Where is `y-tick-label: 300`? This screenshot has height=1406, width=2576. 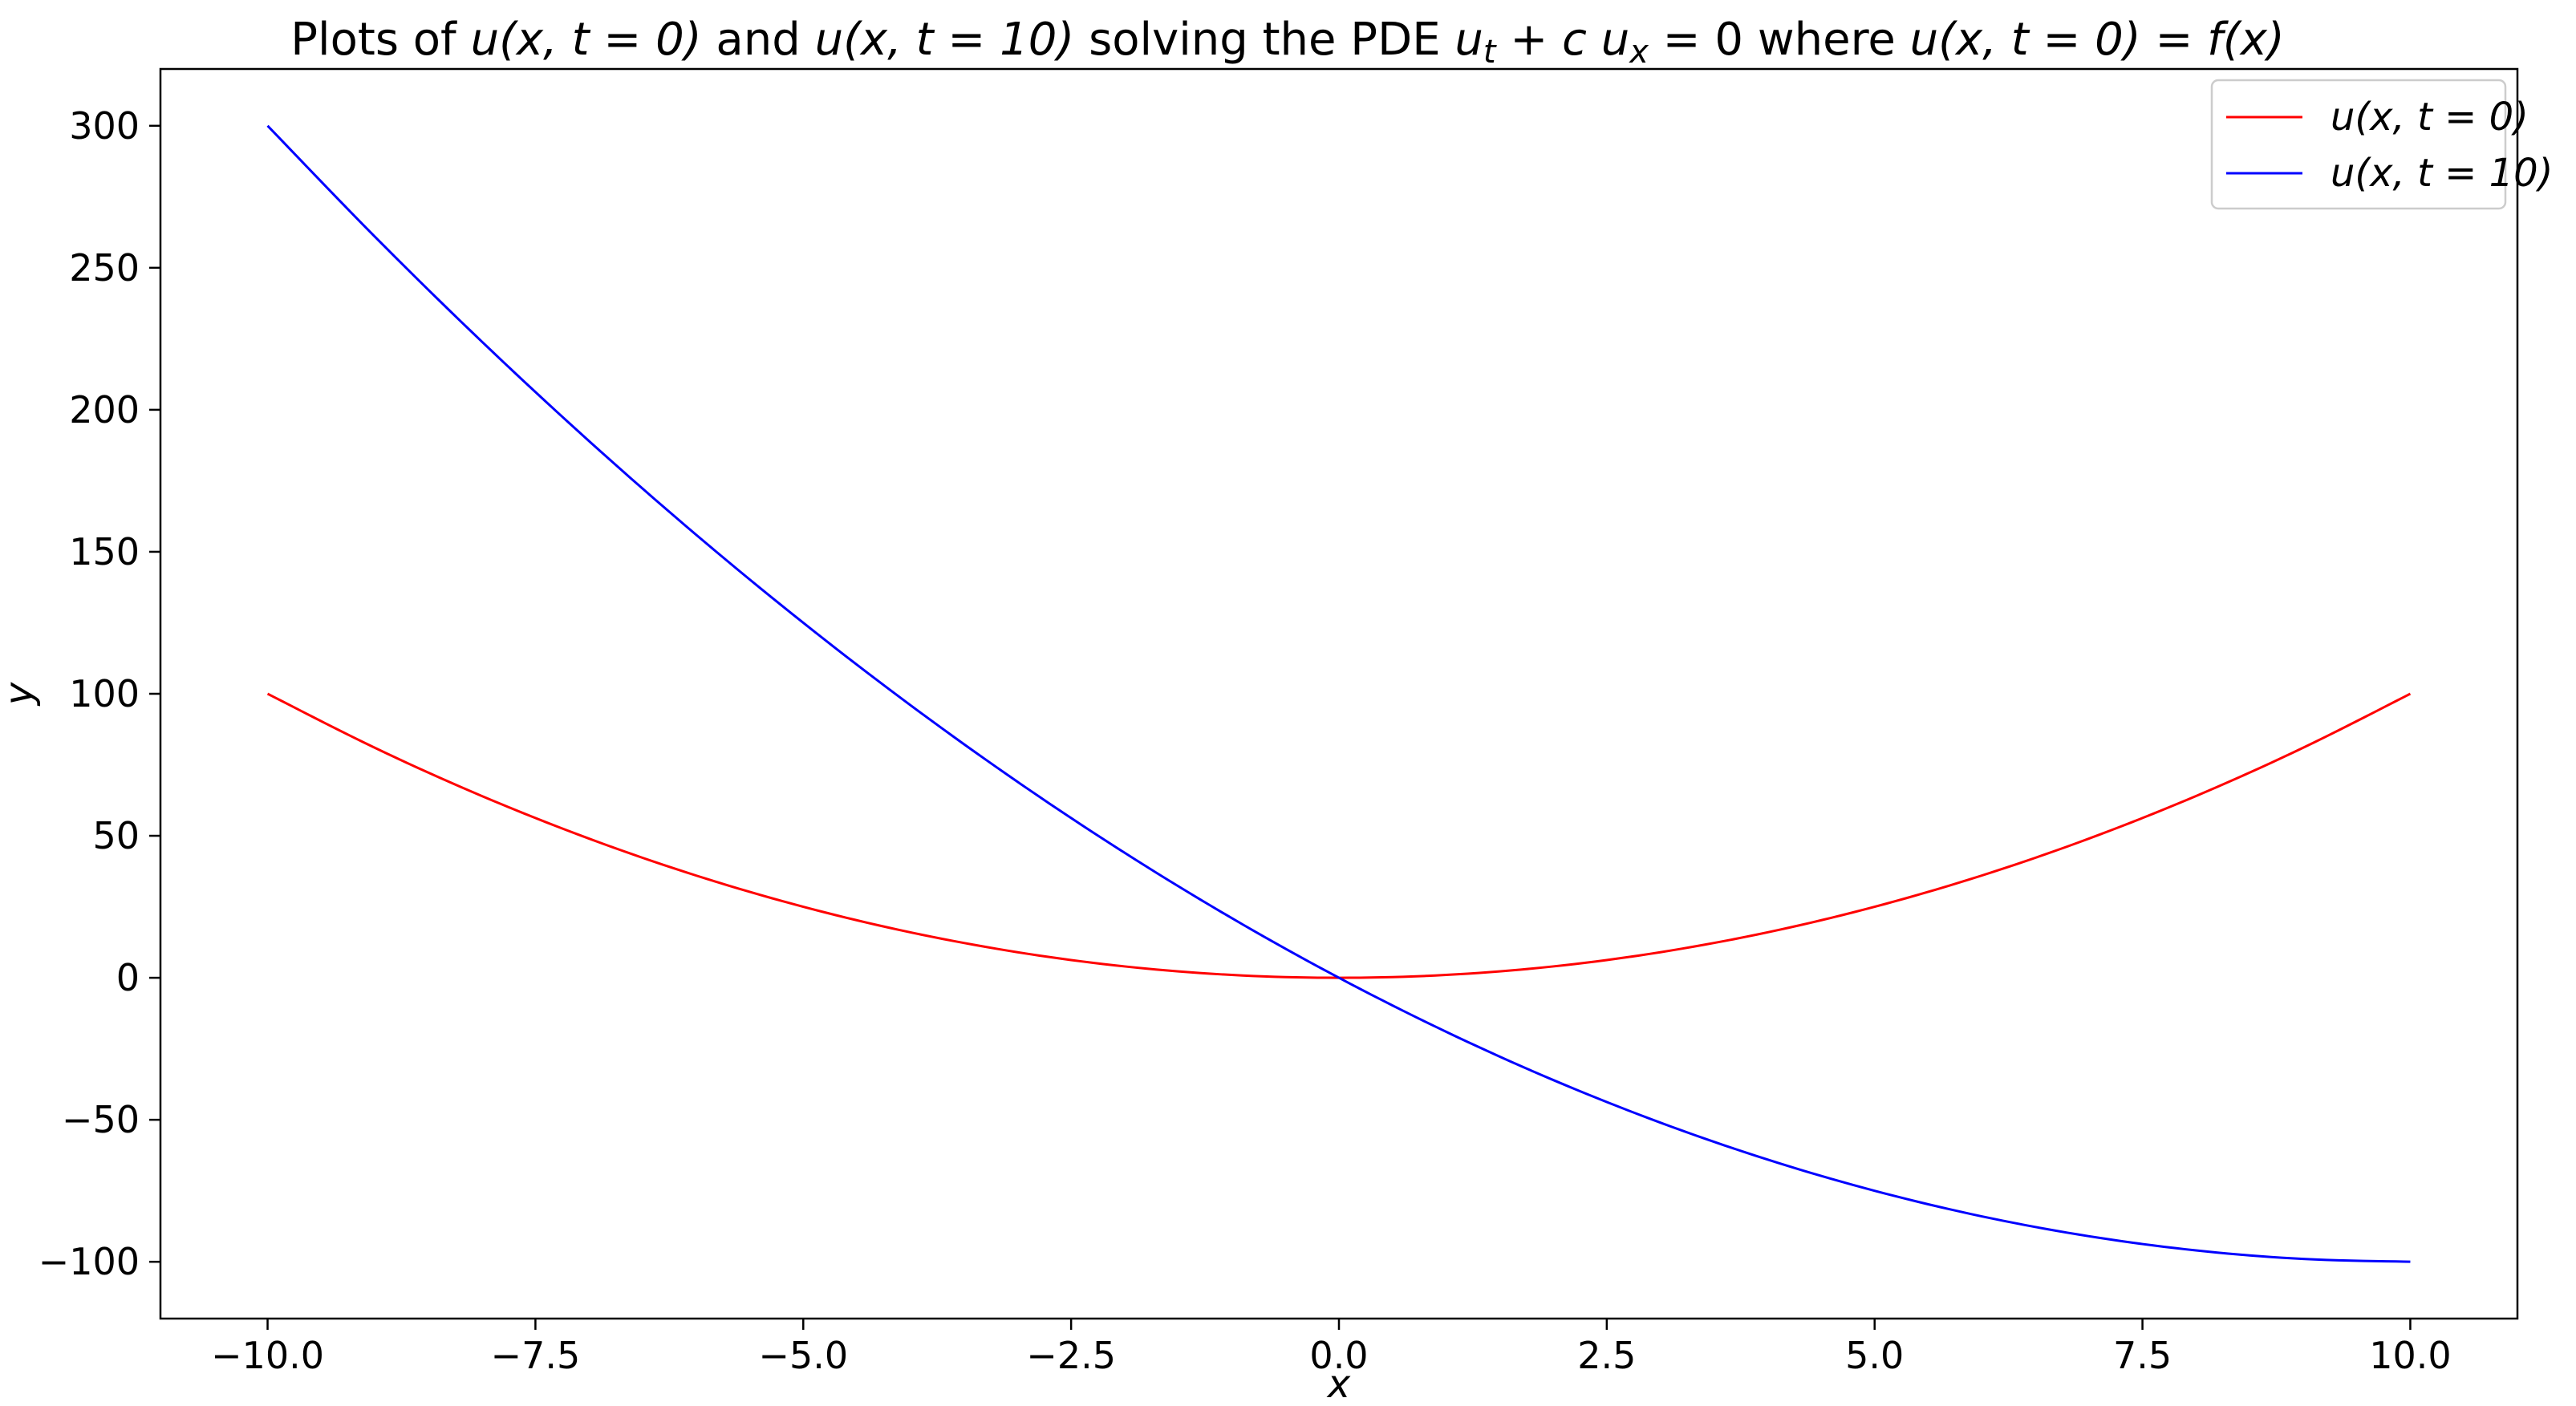 y-tick-label: 300 is located at coordinates (104, 126).